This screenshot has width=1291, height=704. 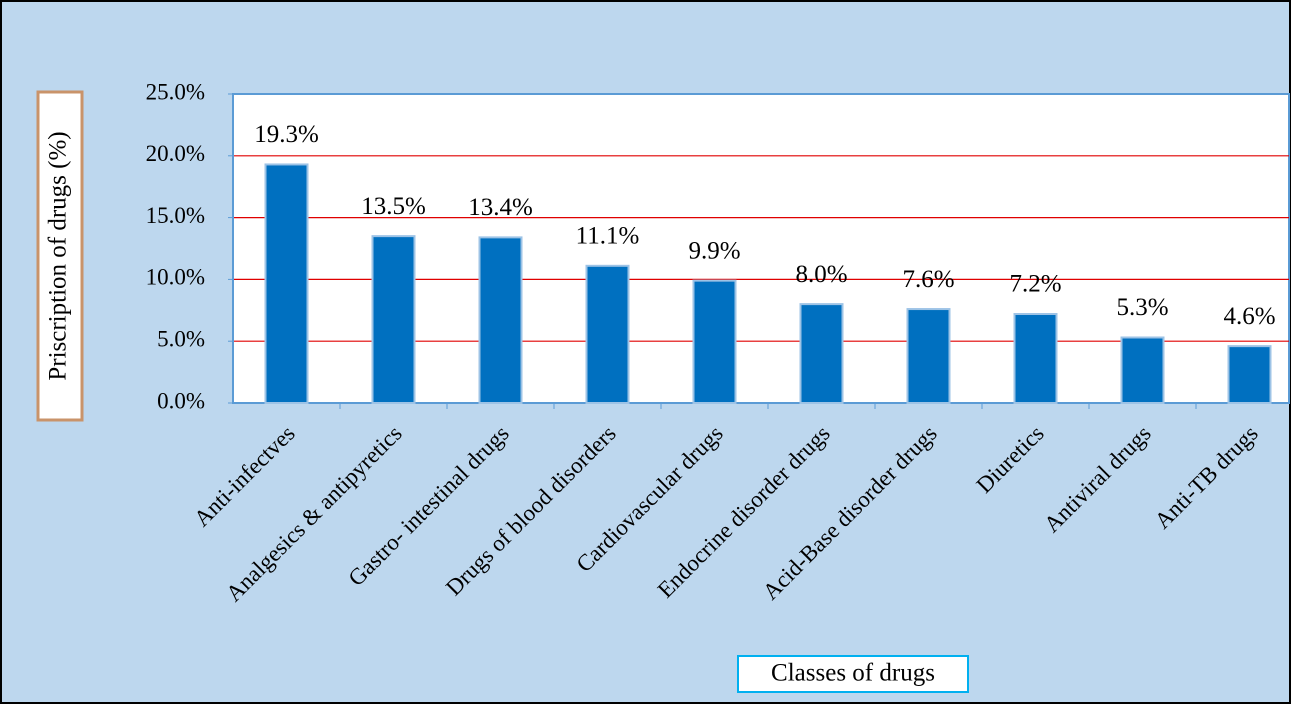 What do you see at coordinates (181, 338) in the screenshot?
I see `y-tick-label: 5.0%` at bounding box center [181, 338].